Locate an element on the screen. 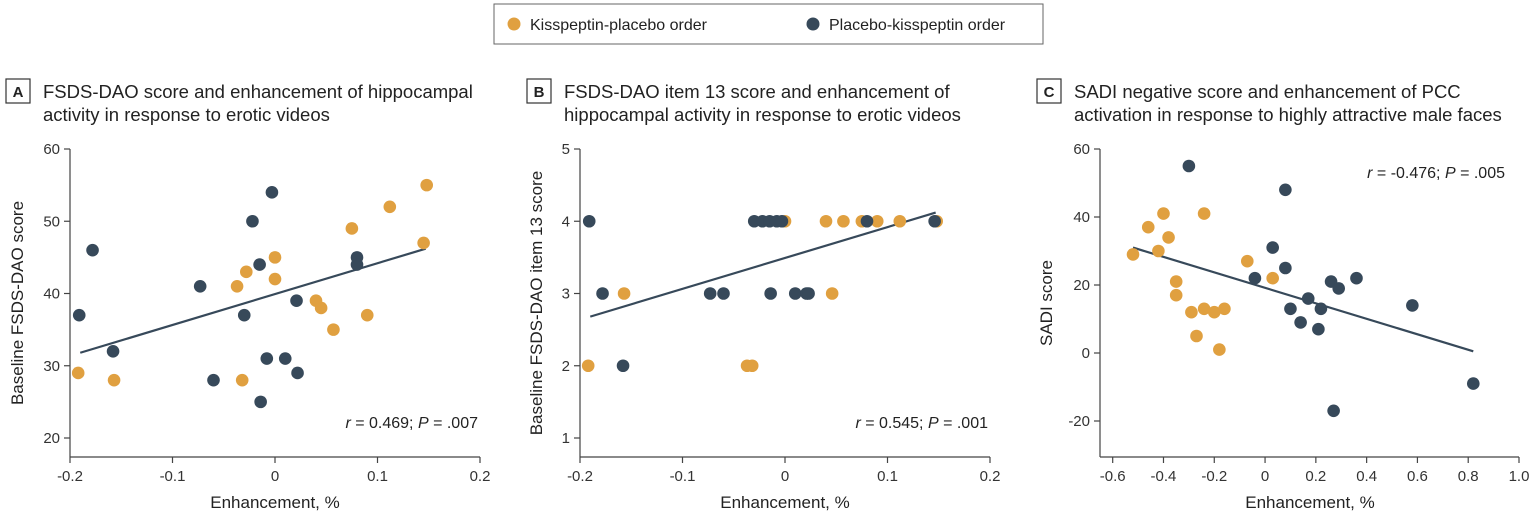 The height and width of the screenshot is (522, 1536). y-tick-label: 40 is located at coordinates (1081, 217).